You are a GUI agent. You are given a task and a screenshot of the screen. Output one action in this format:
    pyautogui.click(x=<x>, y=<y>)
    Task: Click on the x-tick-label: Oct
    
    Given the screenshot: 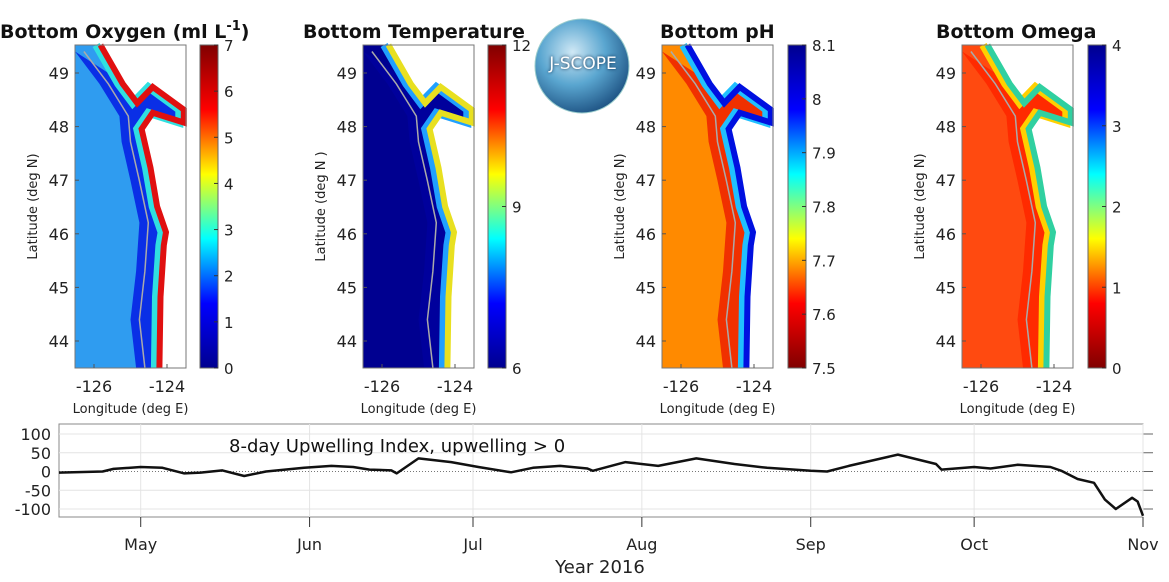 What is the action you would take?
    pyautogui.click(x=974, y=544)
    